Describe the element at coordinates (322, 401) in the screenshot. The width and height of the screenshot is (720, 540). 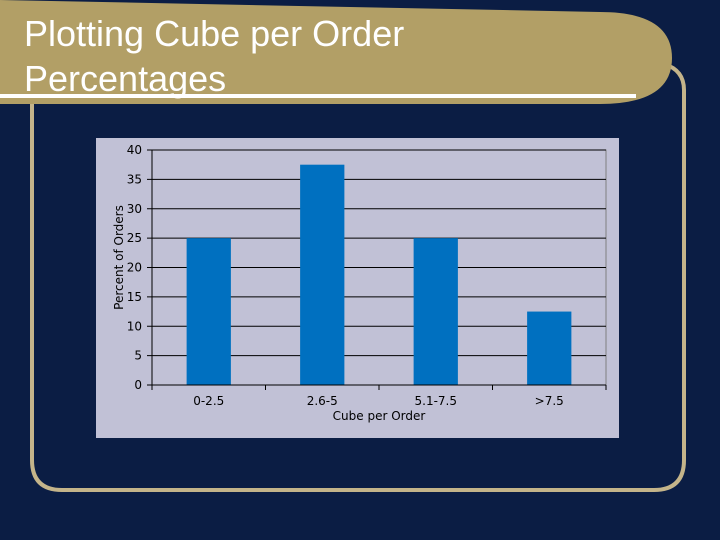
I see `x-tick-label: 2.6-5` at that location.